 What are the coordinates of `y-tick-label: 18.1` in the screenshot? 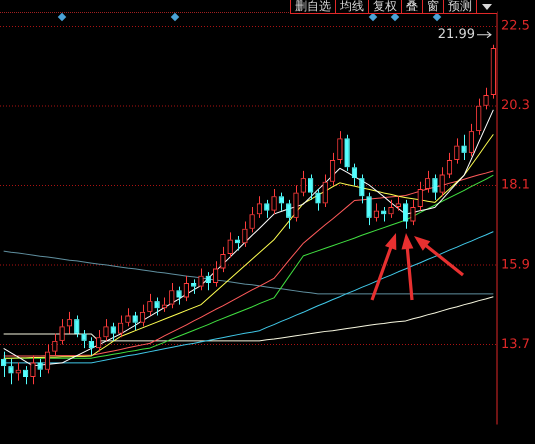 It's located at (515, 185).